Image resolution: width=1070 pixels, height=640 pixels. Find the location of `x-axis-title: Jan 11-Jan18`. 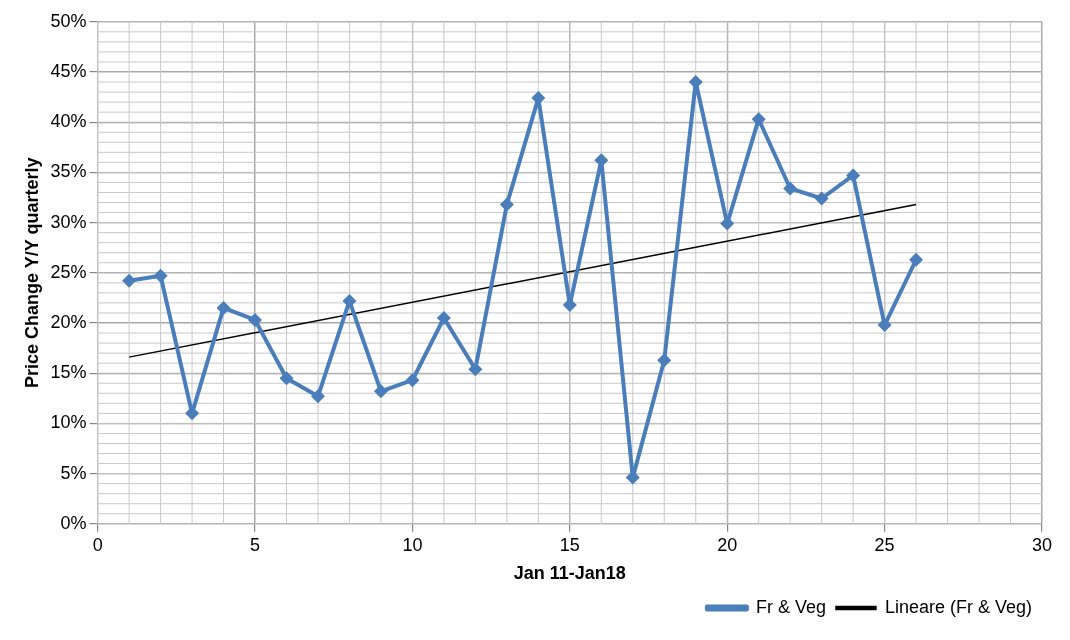

x-axis-title: Jan 11-Jan18 is located at coordinates (569, 573).